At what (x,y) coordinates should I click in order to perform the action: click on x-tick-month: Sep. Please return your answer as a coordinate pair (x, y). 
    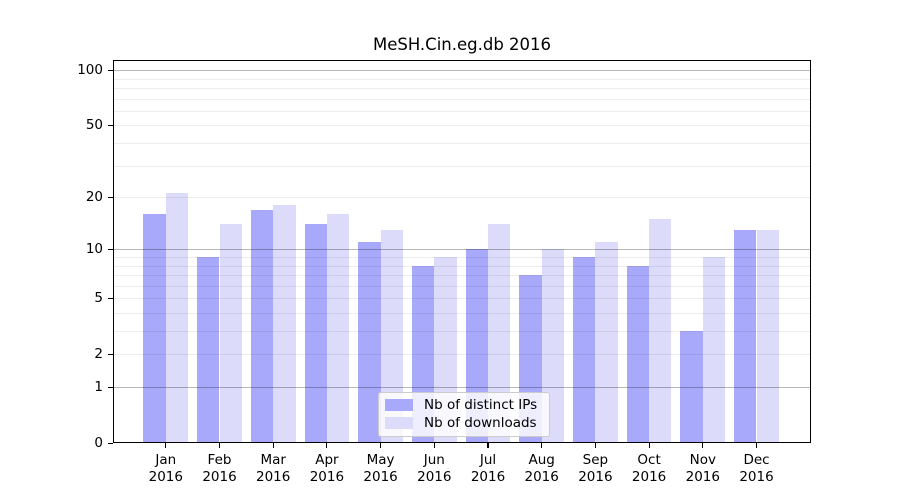
    Looking at the image, I should click on (595, 460).